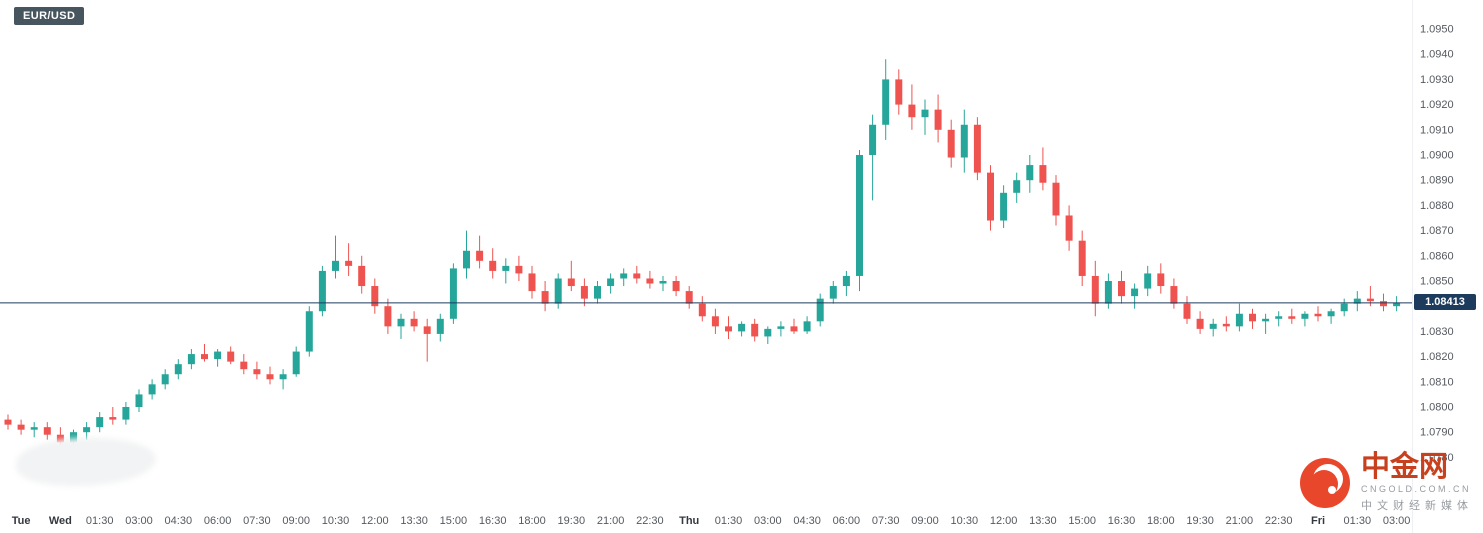 The width and height of the screenshot is (1483, 533). Describe the element at coordinates (1437, 181) in the screenshot. I see `price-tick-label: 1.0890` at that location.